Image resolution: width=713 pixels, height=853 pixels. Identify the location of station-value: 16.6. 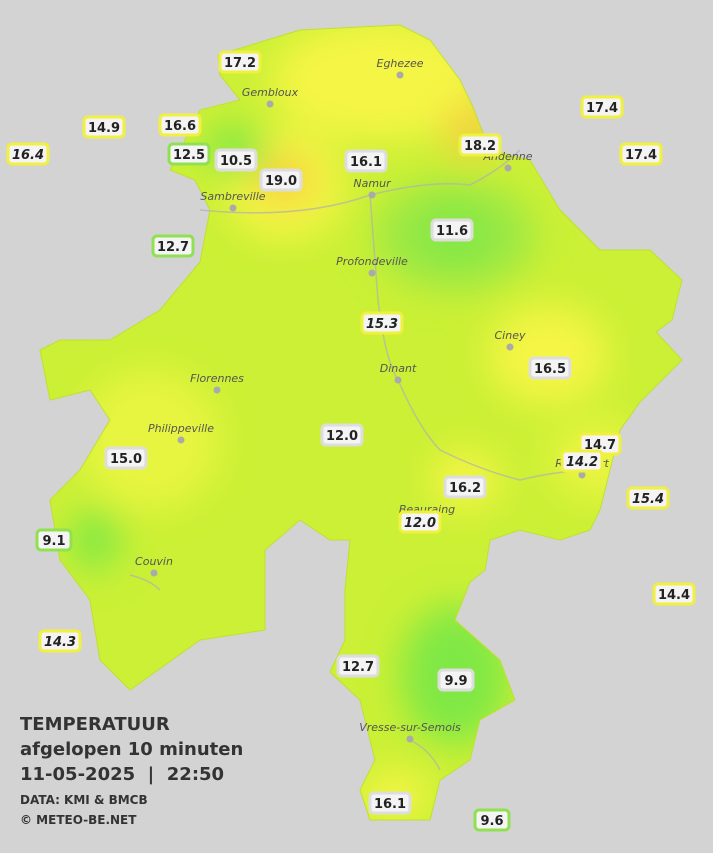
(180, 126).